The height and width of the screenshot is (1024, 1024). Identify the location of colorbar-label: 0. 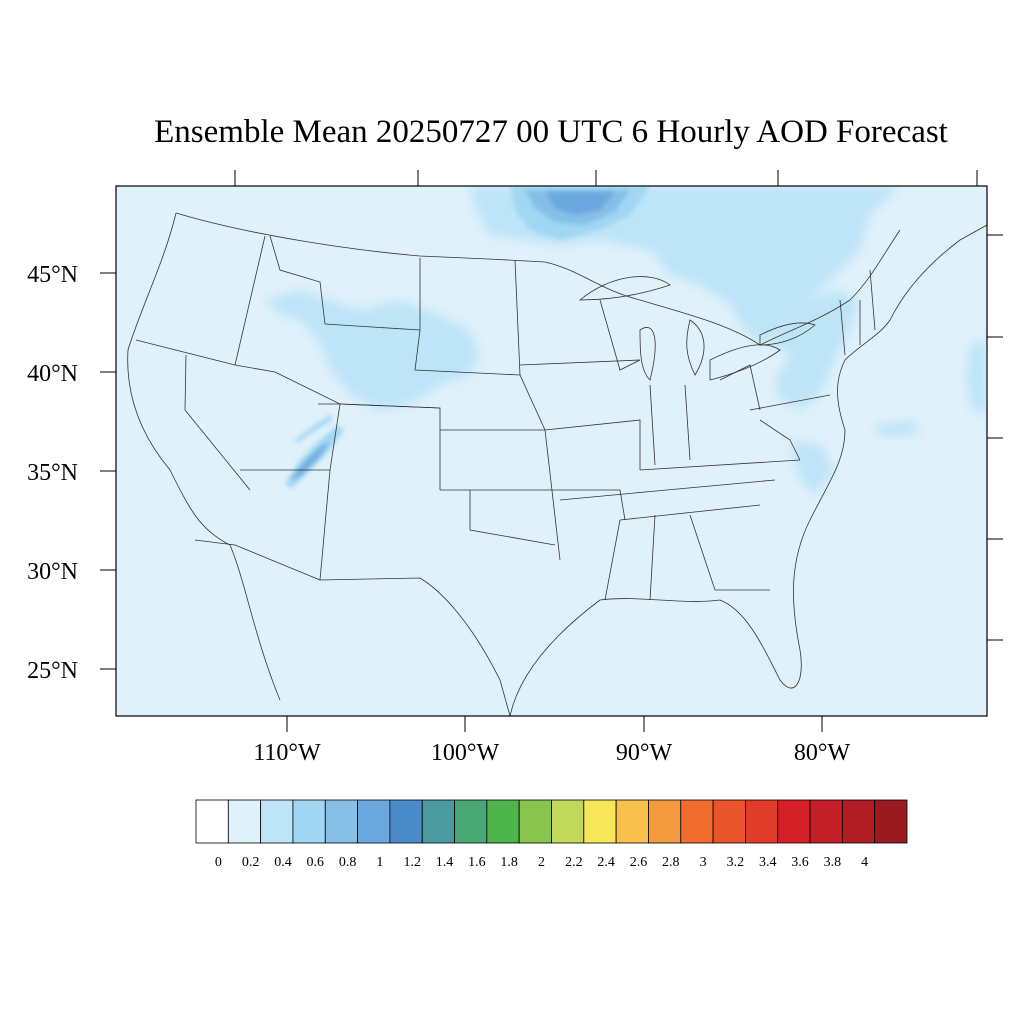
(218, 862).